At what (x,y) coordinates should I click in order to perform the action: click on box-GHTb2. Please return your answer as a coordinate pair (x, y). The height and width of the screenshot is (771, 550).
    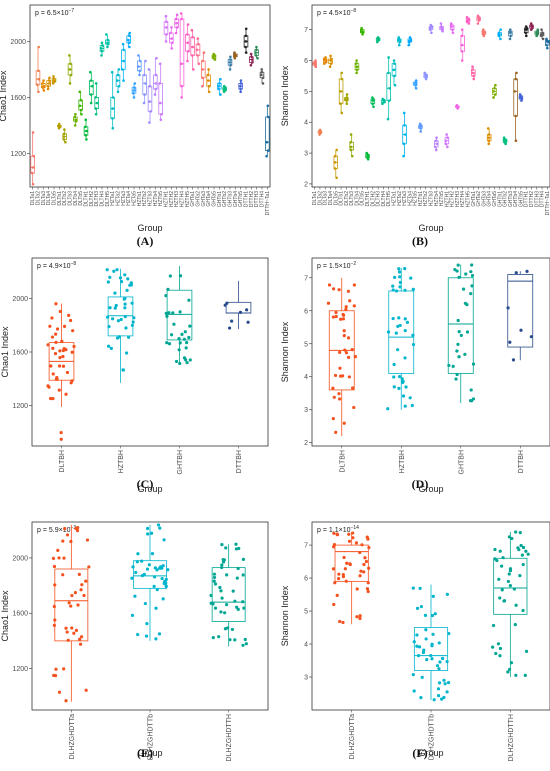
    Looking at the image, I should click on (505, 141).